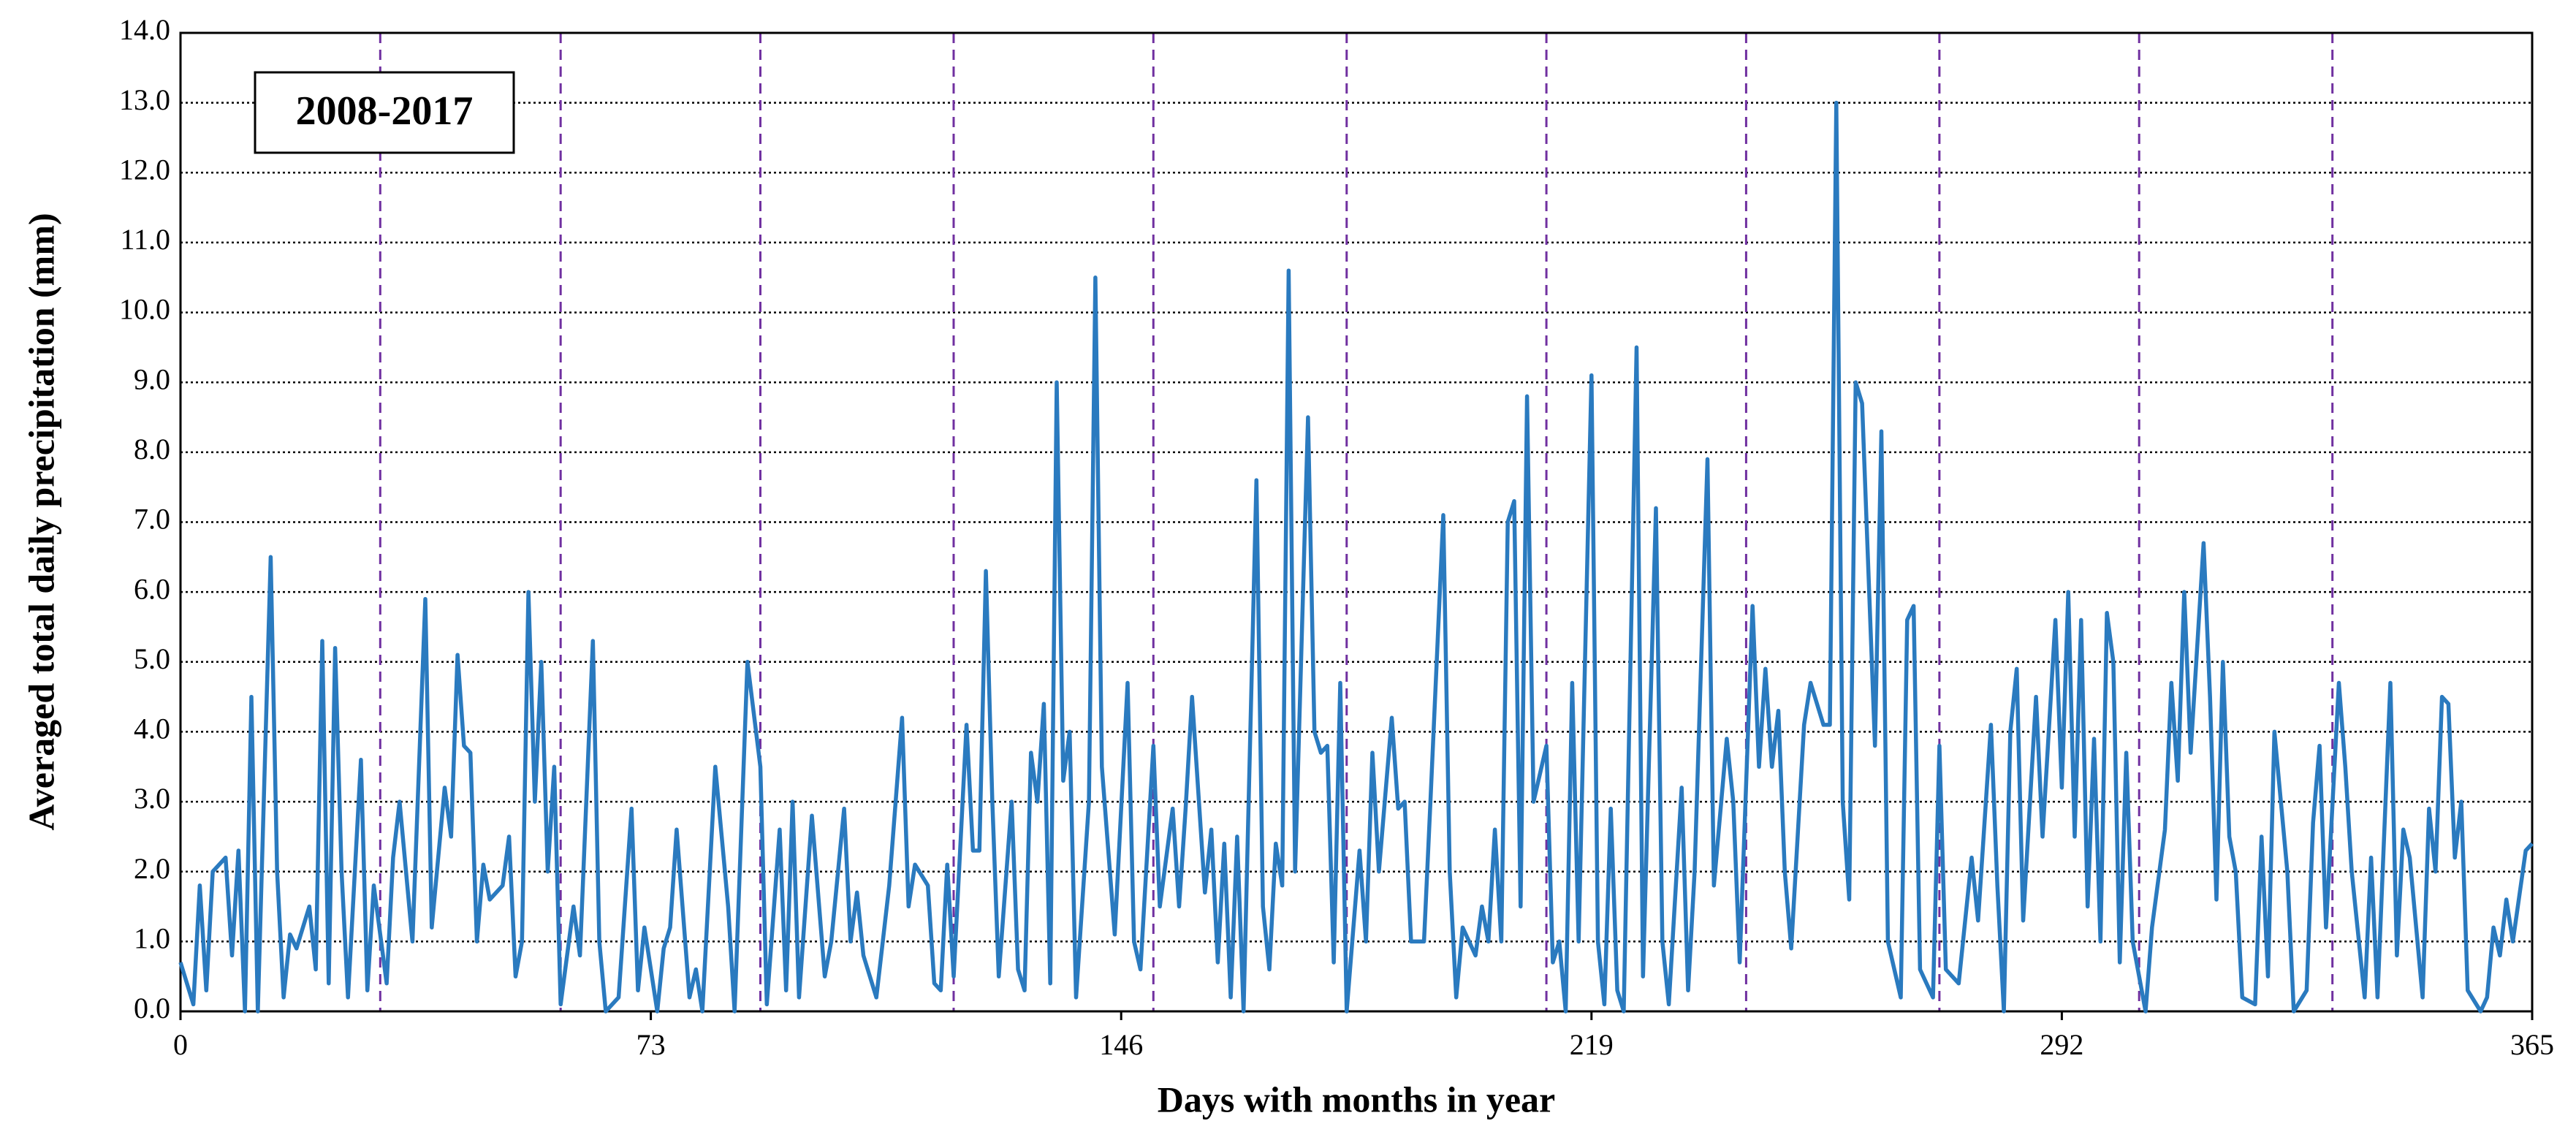  I want to click on x-tick-label: 0, so click(180, 1044).